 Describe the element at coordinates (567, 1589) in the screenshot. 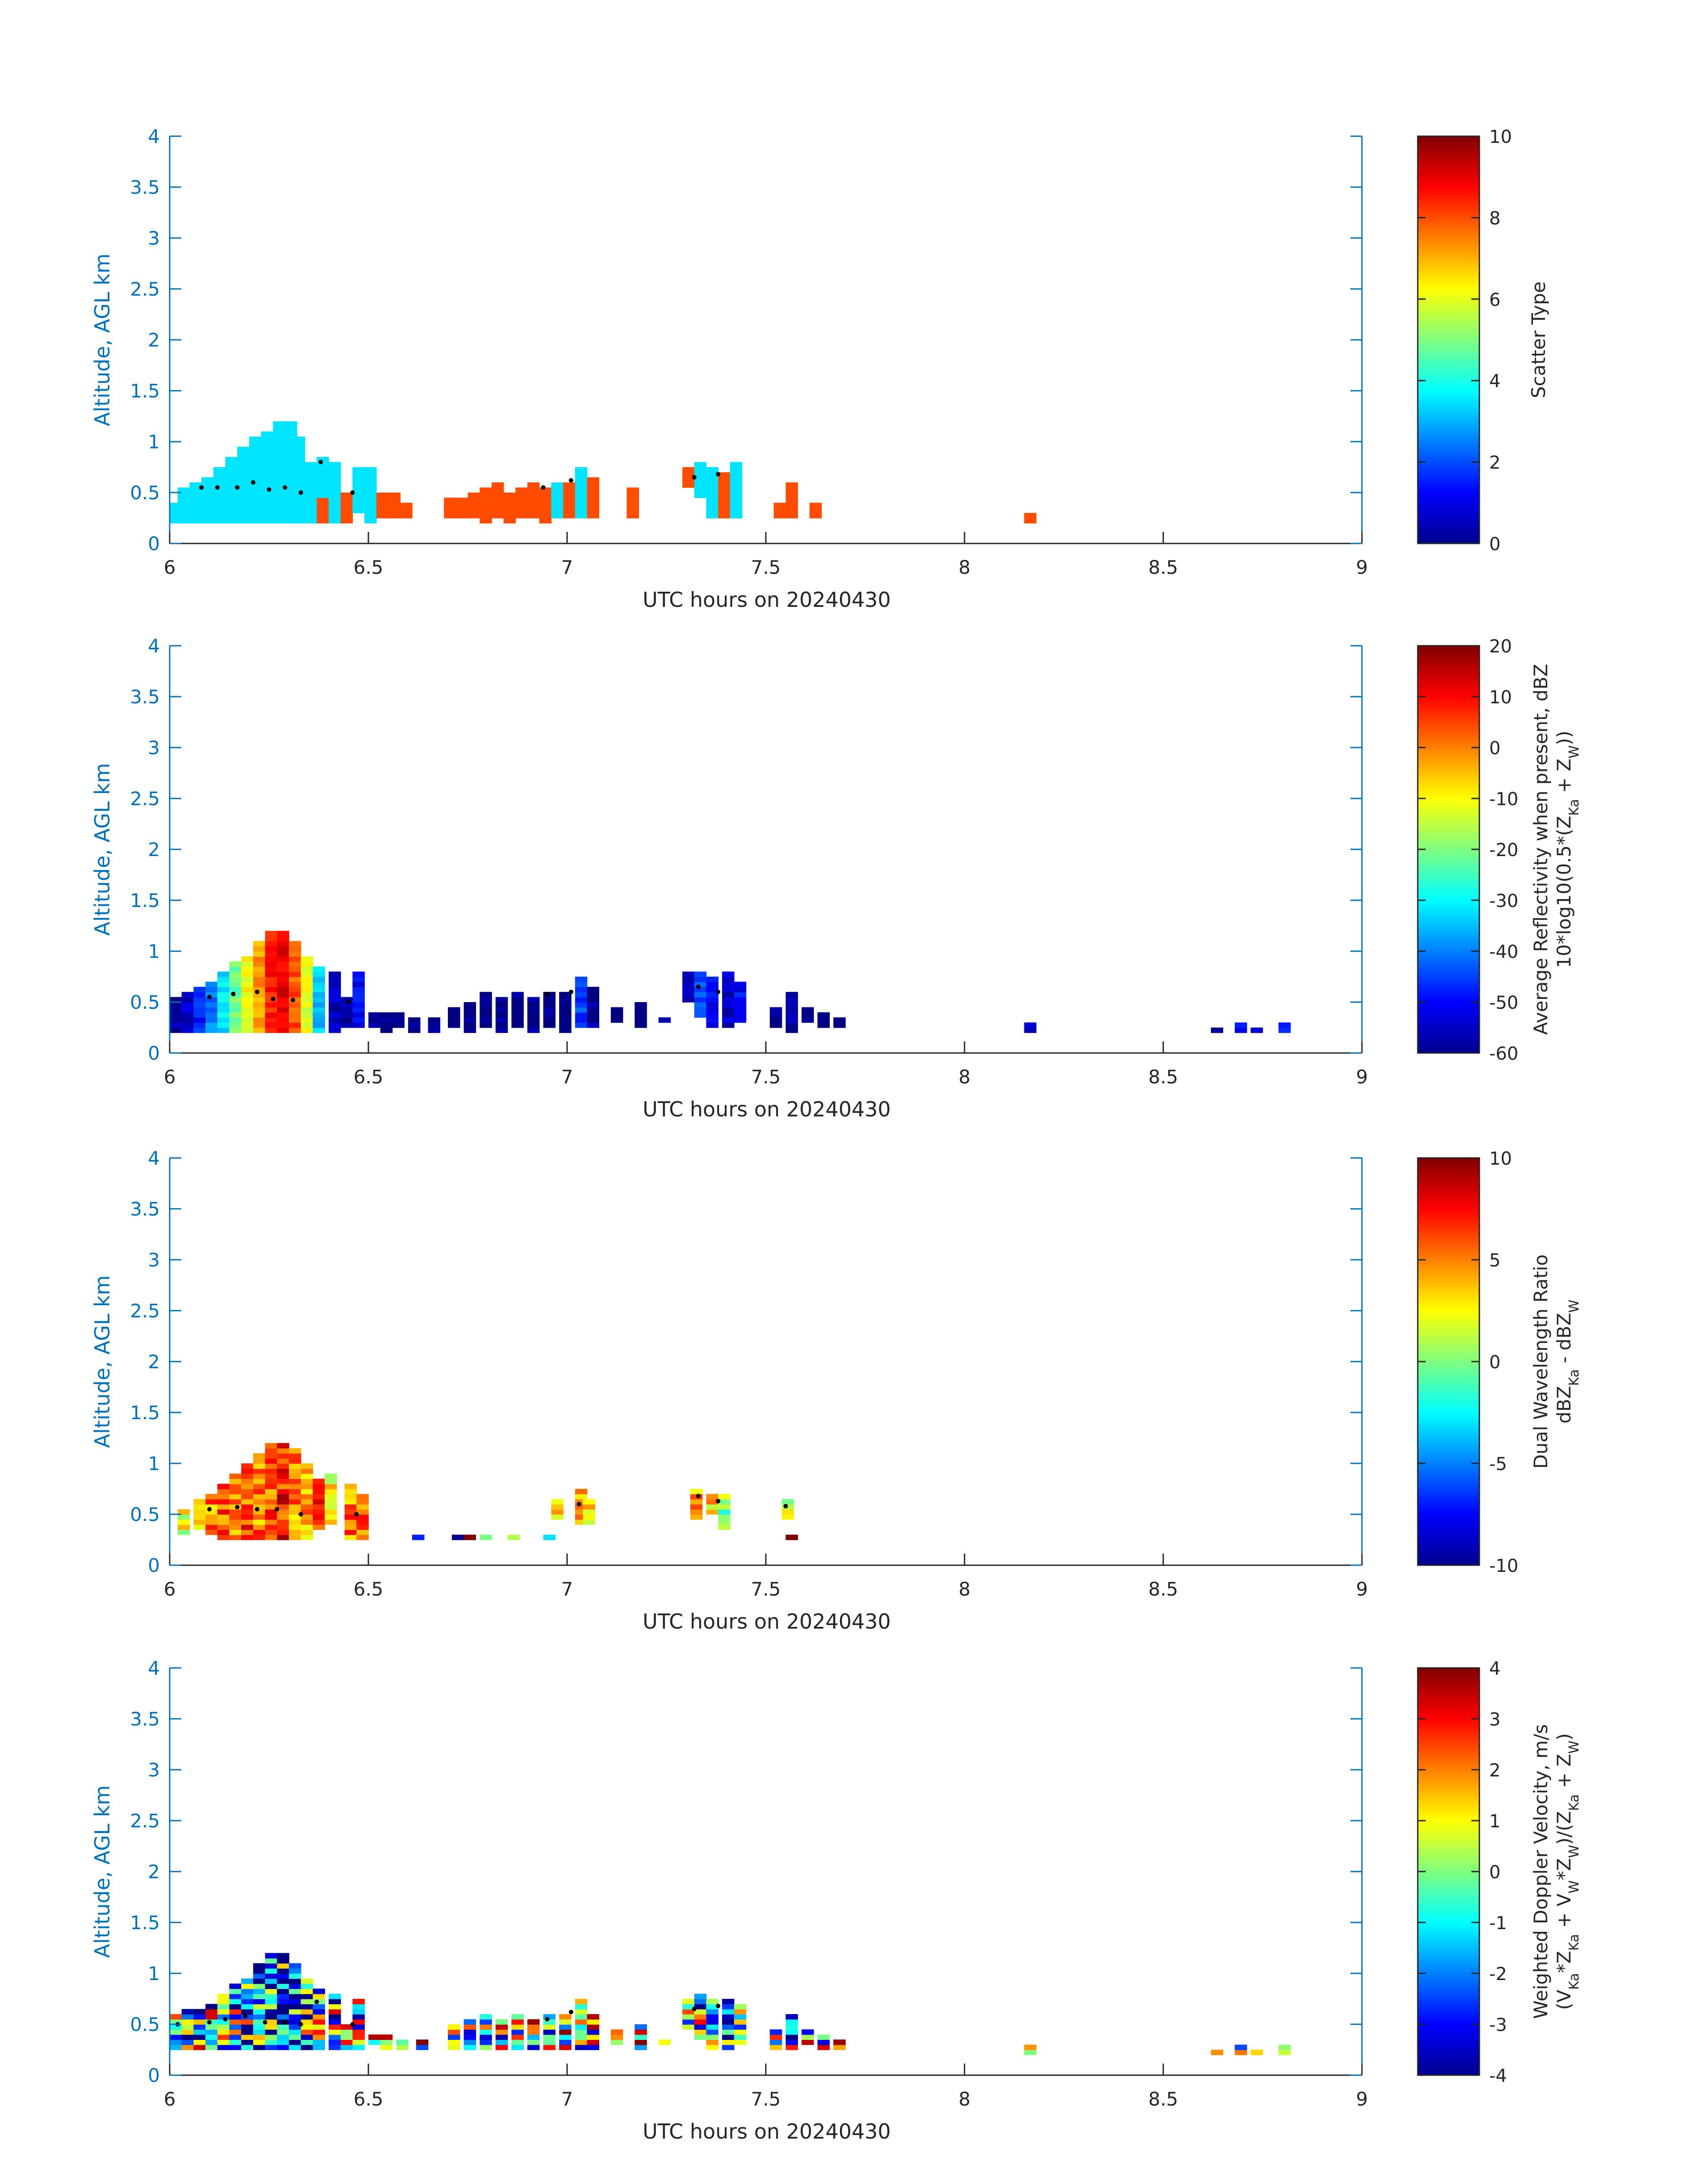

I see `x-tick-label: 7` at that location.